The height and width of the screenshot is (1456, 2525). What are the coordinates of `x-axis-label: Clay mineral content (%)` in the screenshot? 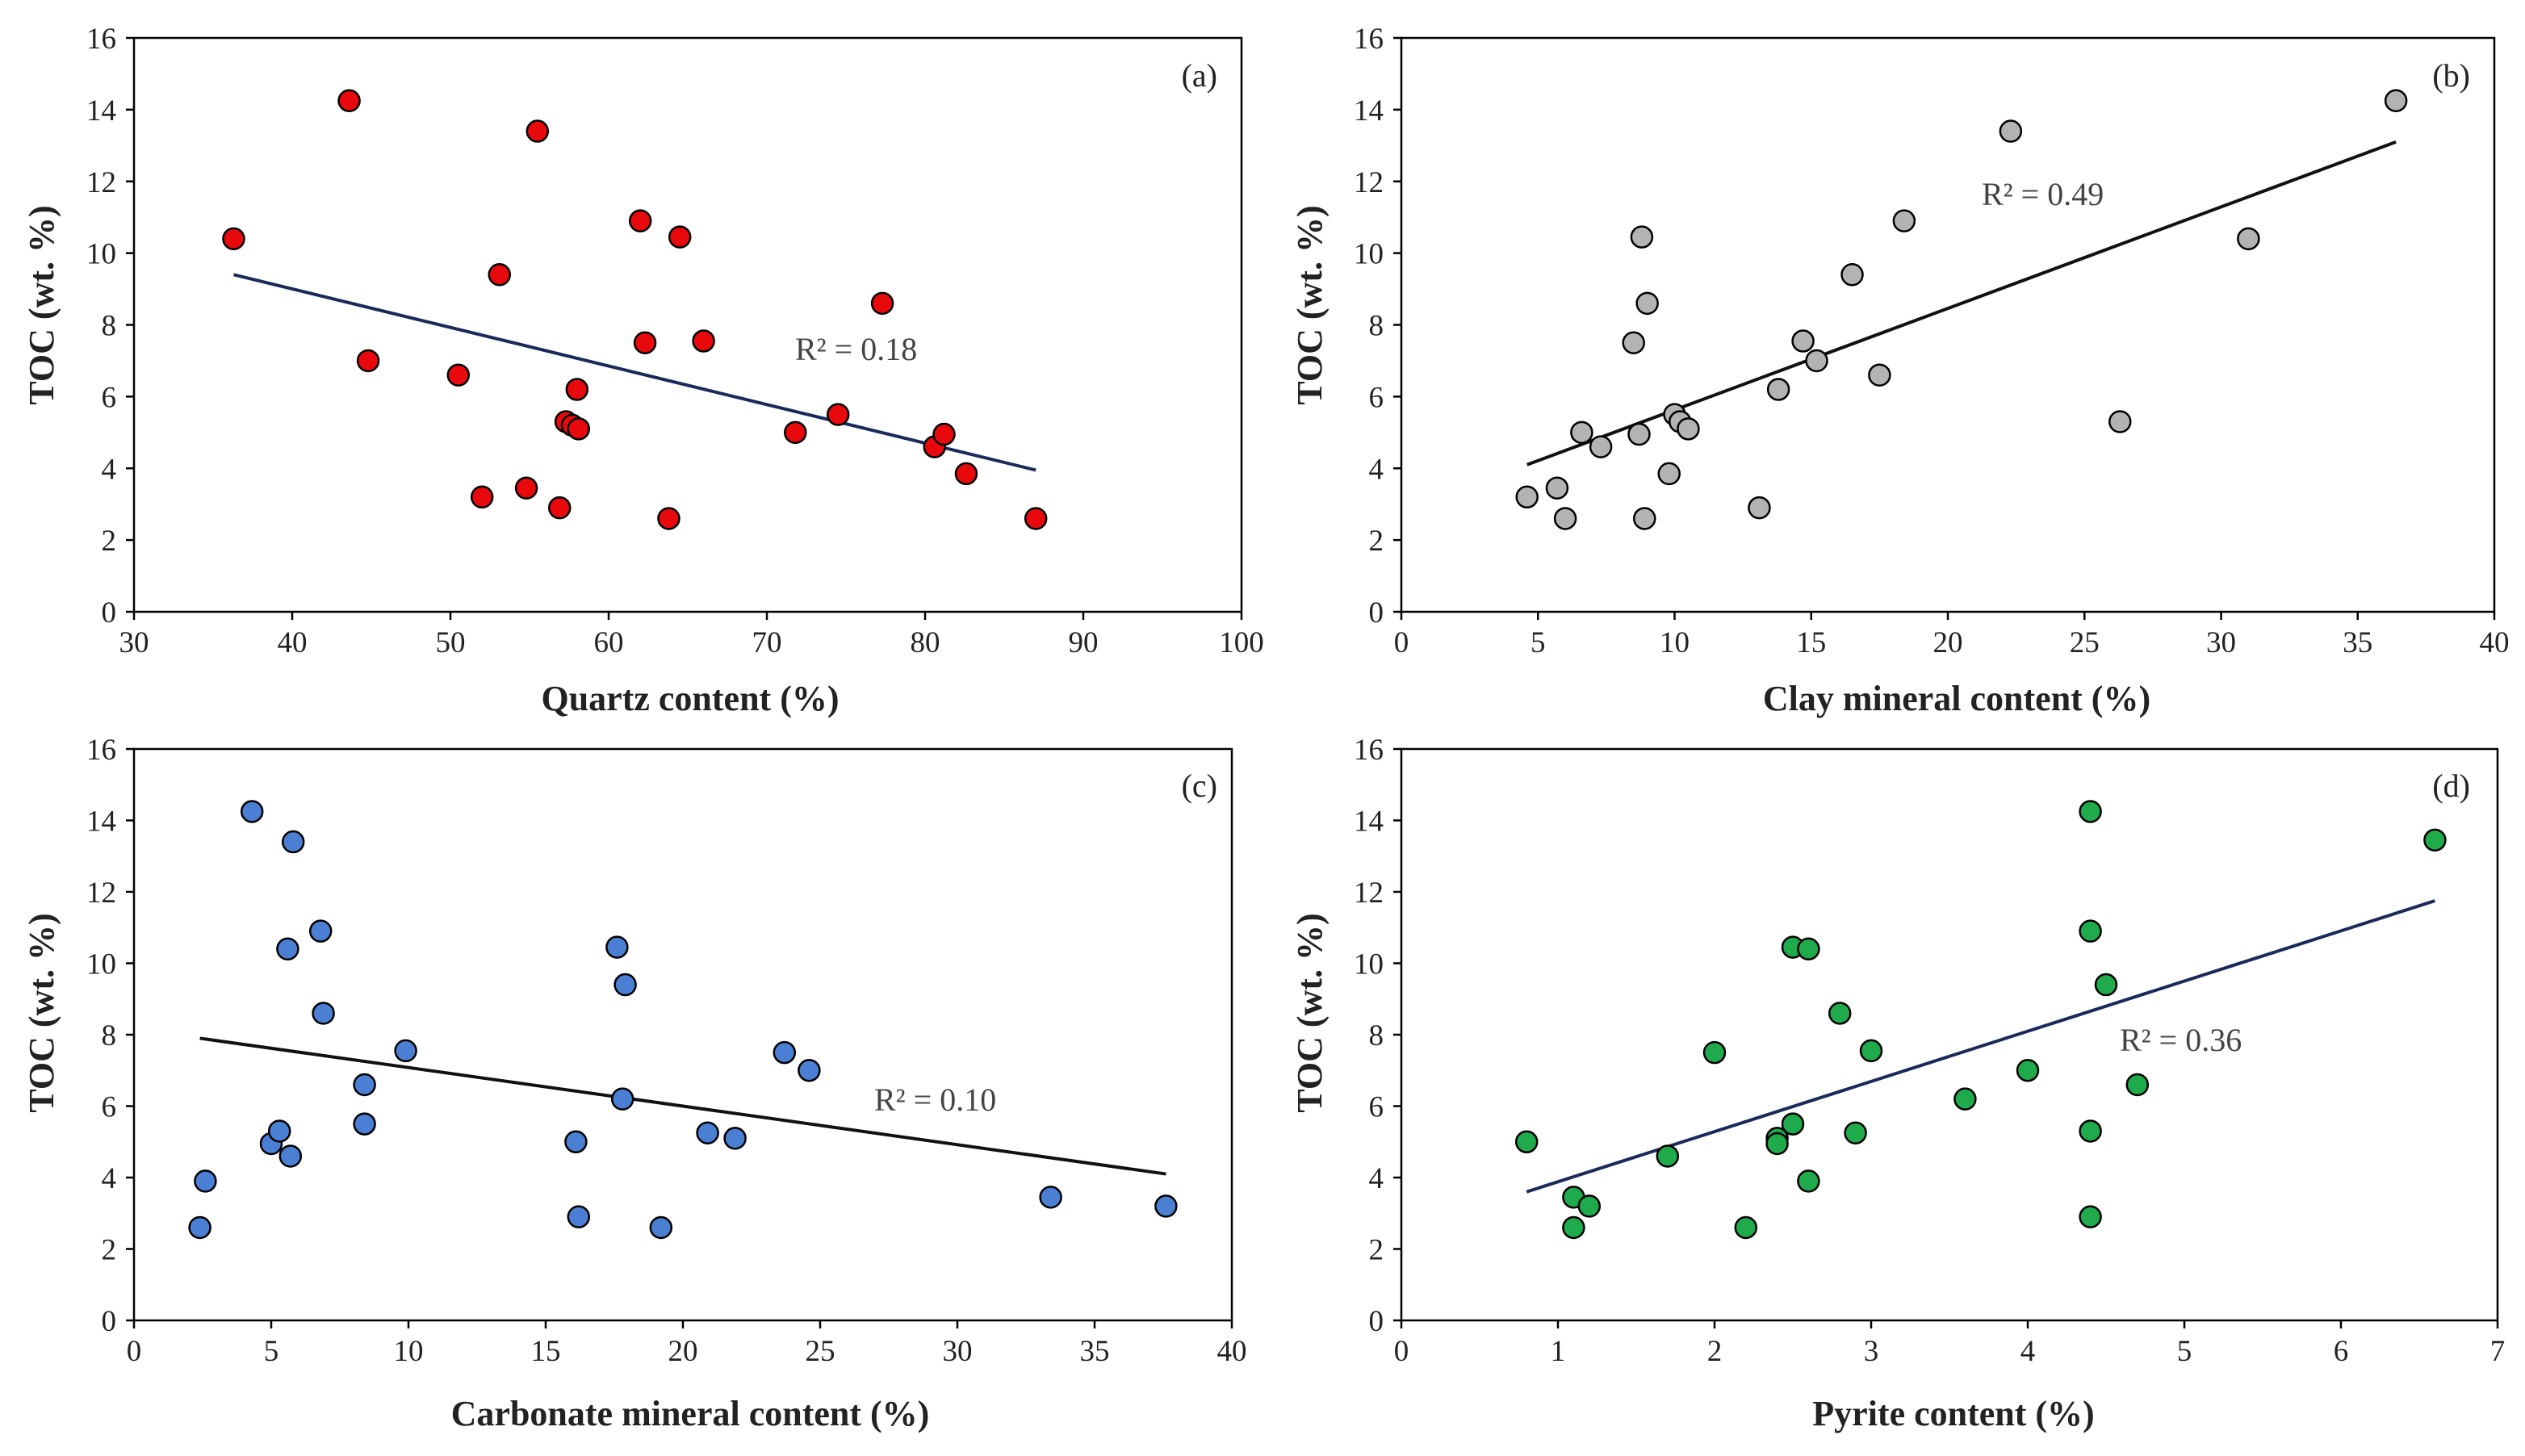 It's located at (1956, 699).